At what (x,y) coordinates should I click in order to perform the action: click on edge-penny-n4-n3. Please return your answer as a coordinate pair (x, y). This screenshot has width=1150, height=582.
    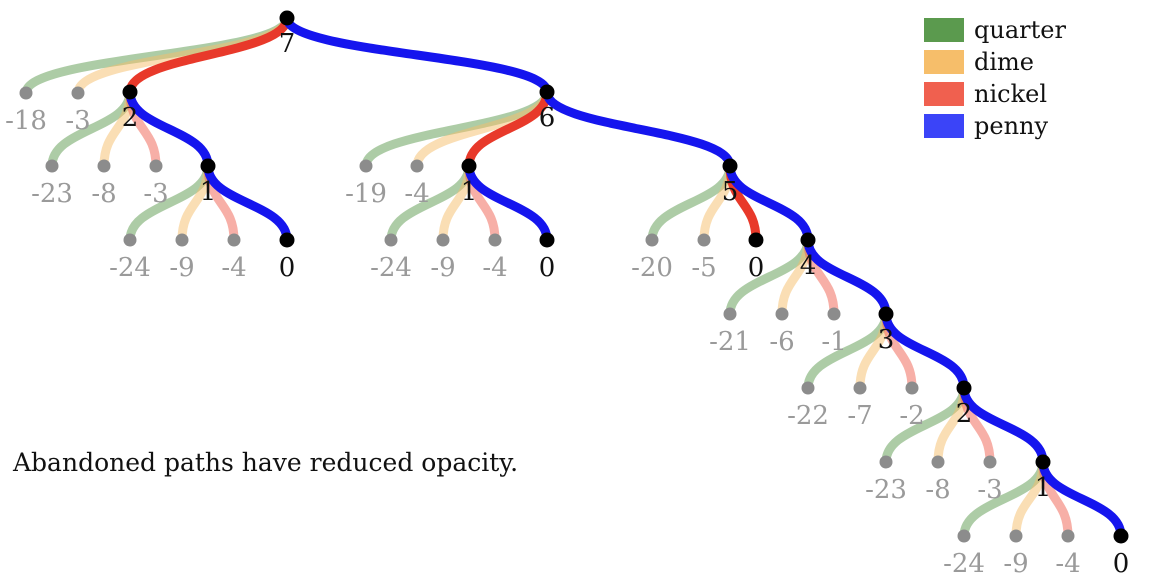
    Looking at the image, I should click on (847, 277).